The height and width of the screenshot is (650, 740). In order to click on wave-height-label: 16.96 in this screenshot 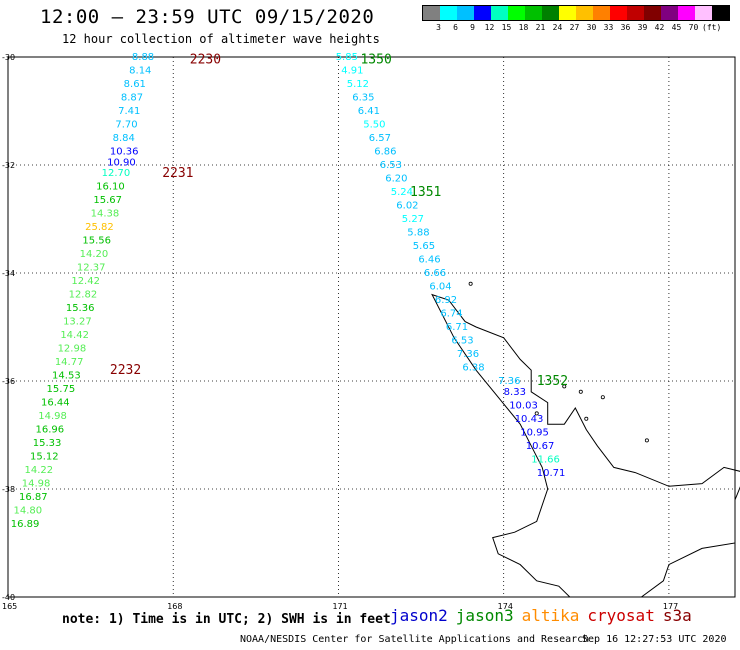, I will do `click(50, 430)`.